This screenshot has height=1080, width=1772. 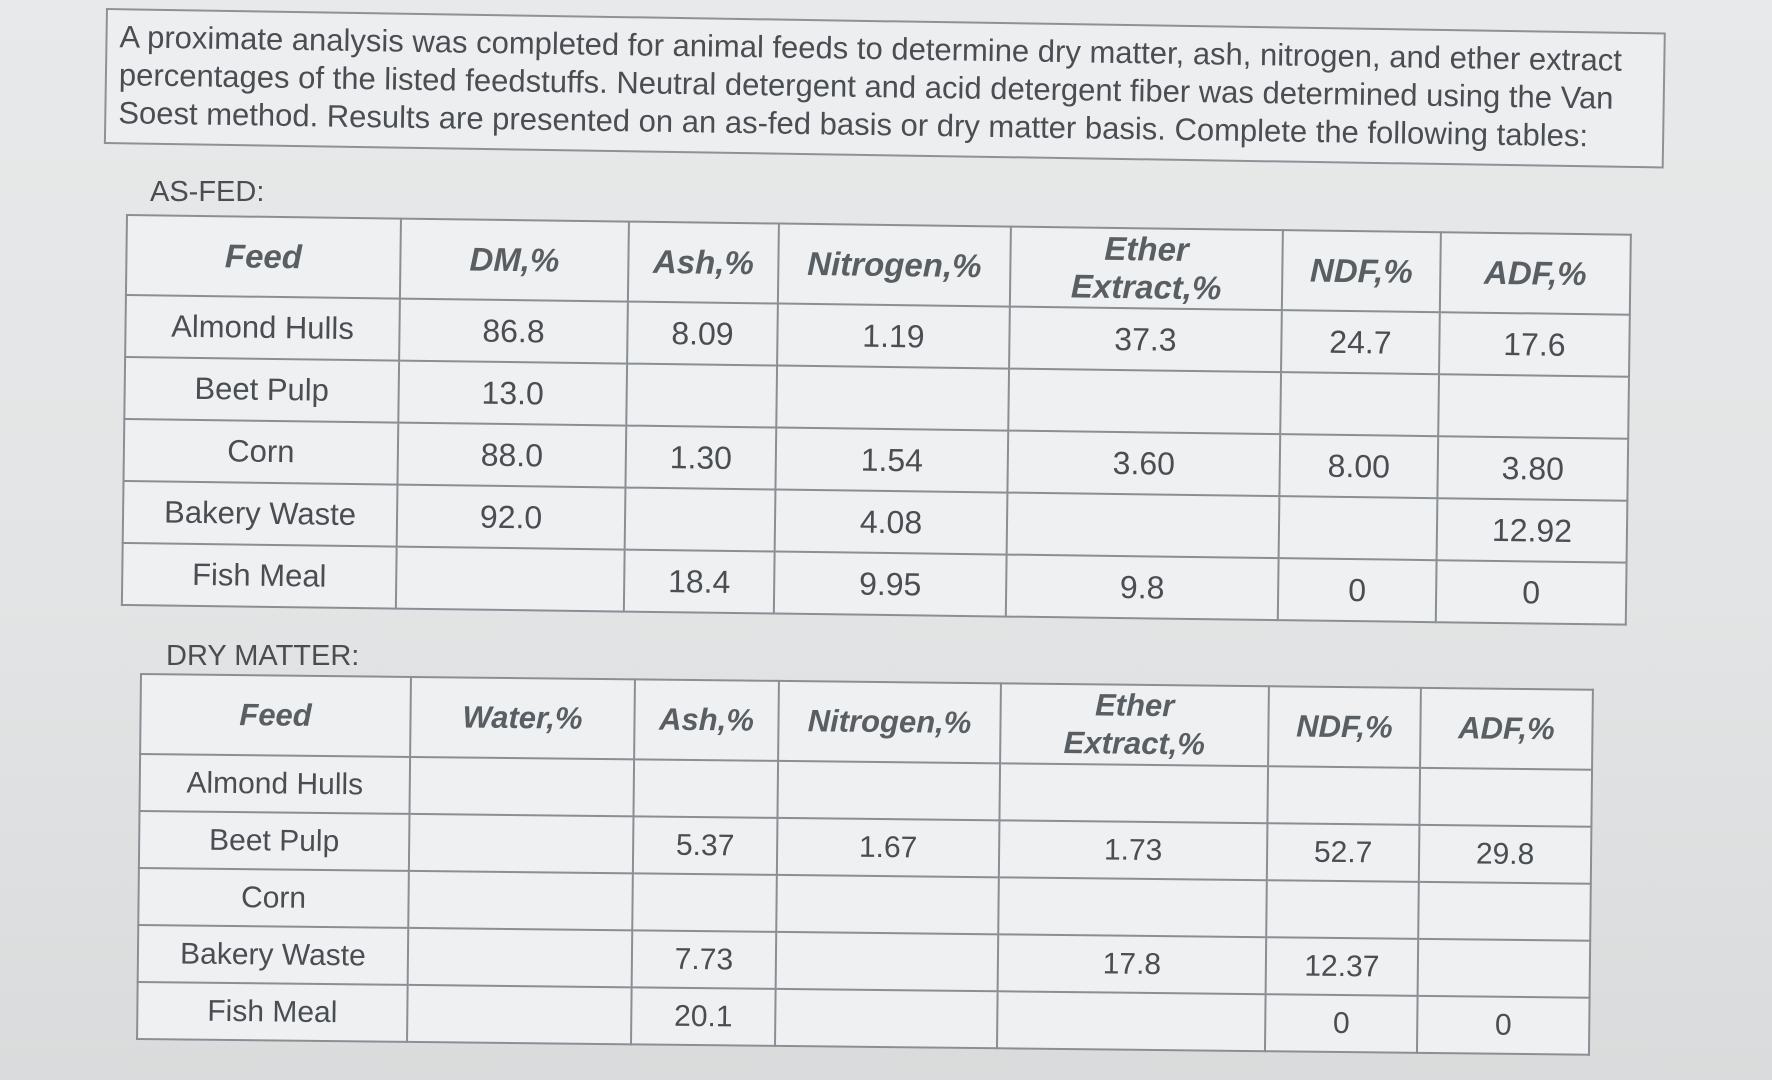 I want to click on adf-cell: 12.92, so click(x=1532, y=530).